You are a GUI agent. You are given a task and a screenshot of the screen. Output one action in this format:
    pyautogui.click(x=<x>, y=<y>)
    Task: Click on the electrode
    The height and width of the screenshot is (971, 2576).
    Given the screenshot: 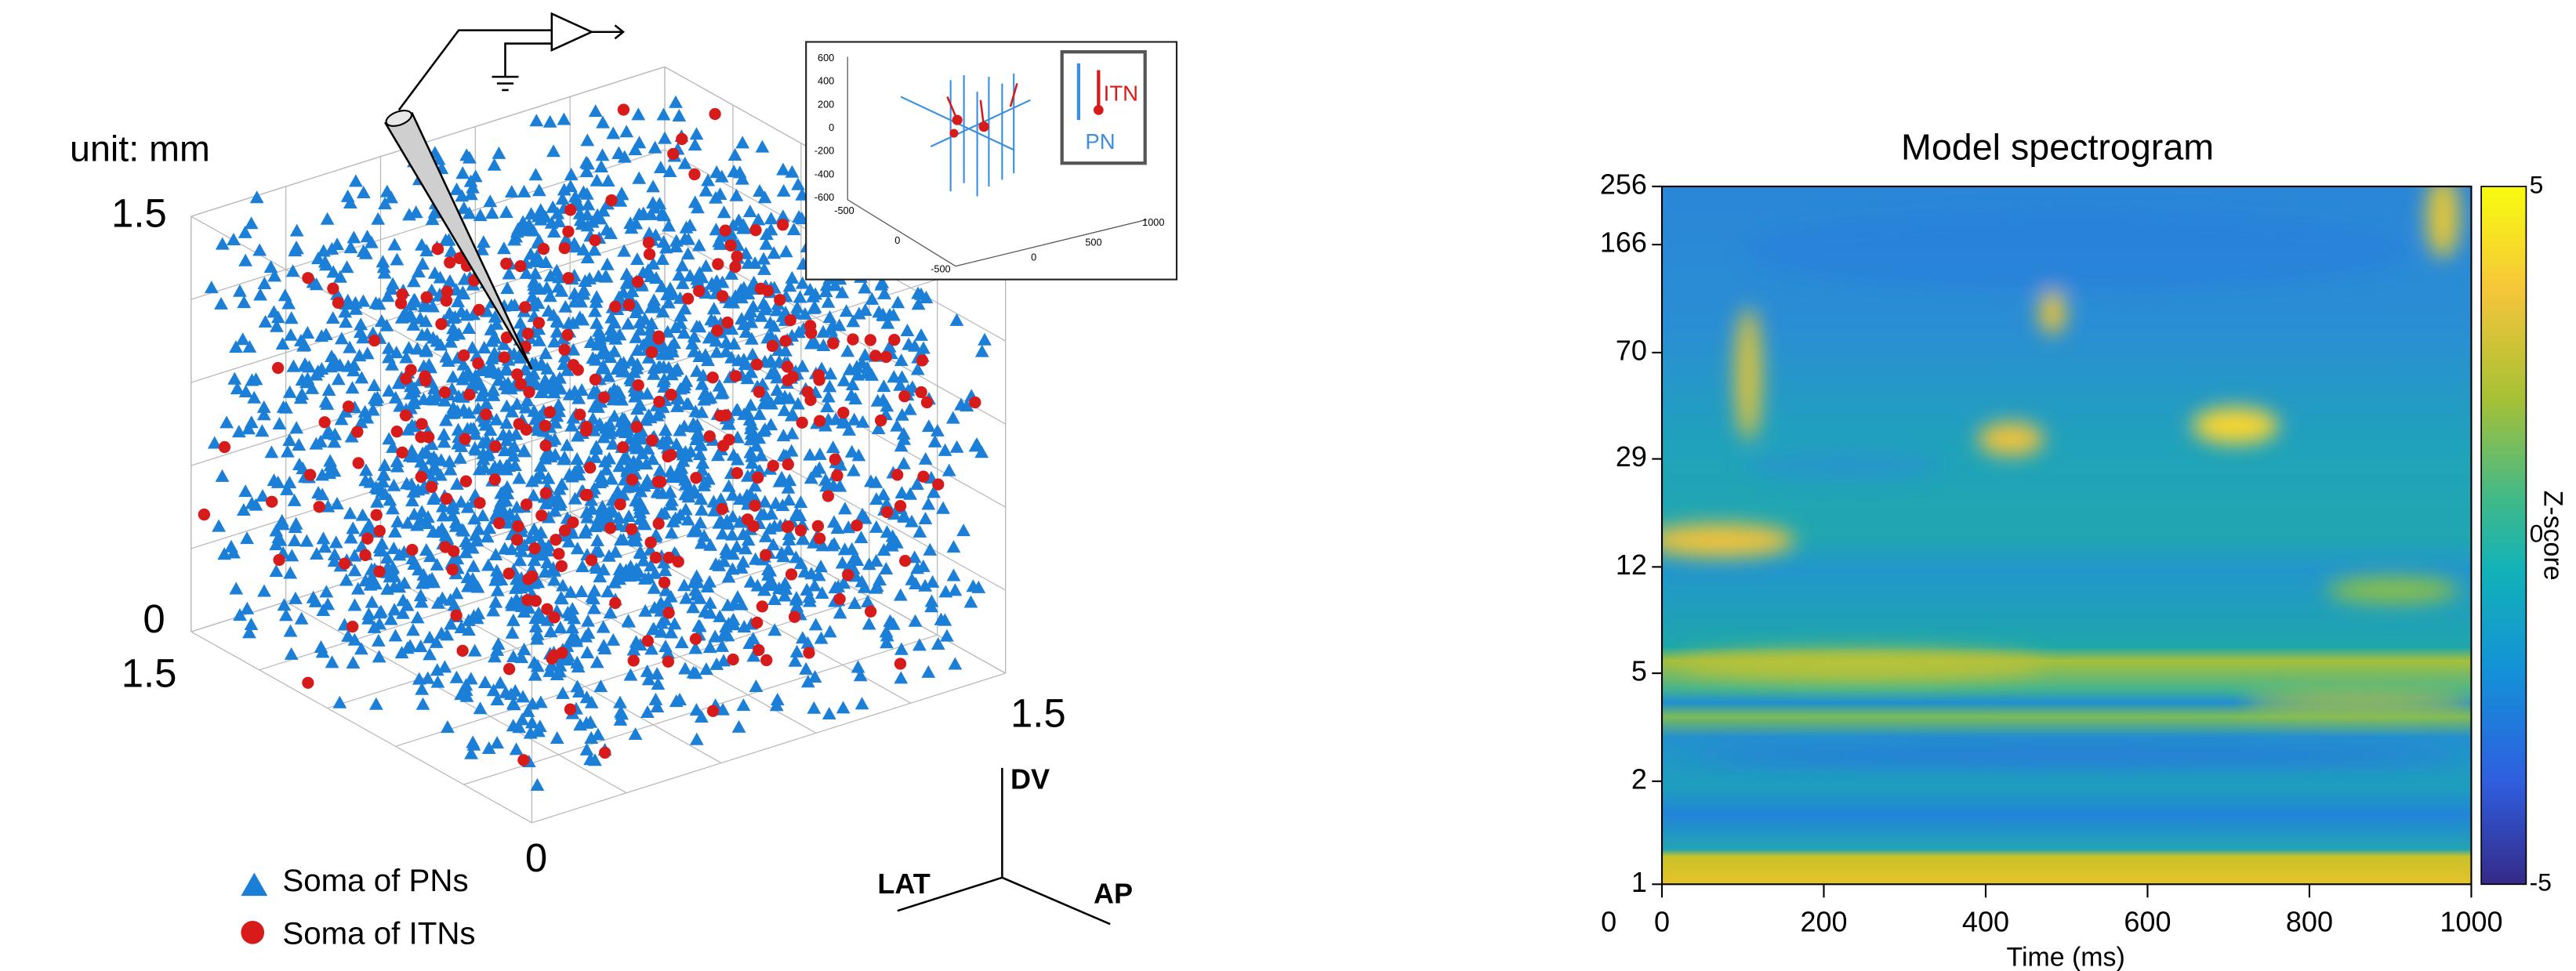 What is the action you would take?
    pyautogui.click(x=504, y=191)
    